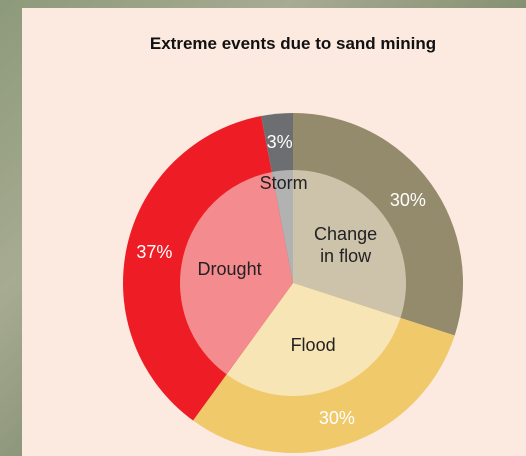 The height and width of the screenshot is (456, 526). What do you see at coordinates (346, 244) in the screenshot?
I see `slice-name: Change in flow` at bounding box center [346, 244].